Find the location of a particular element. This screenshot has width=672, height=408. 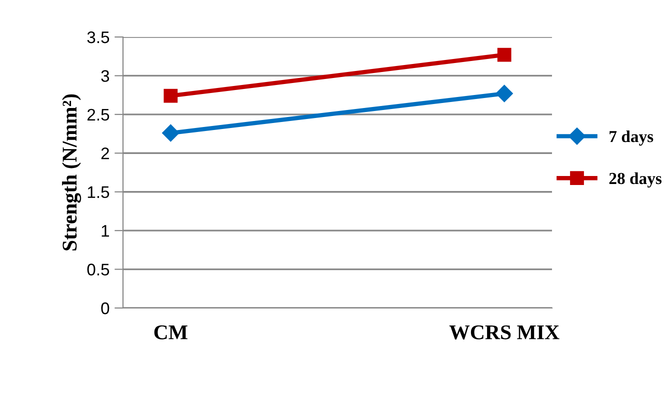

y-tick-label: 0 is located at coordinates (105, 308).